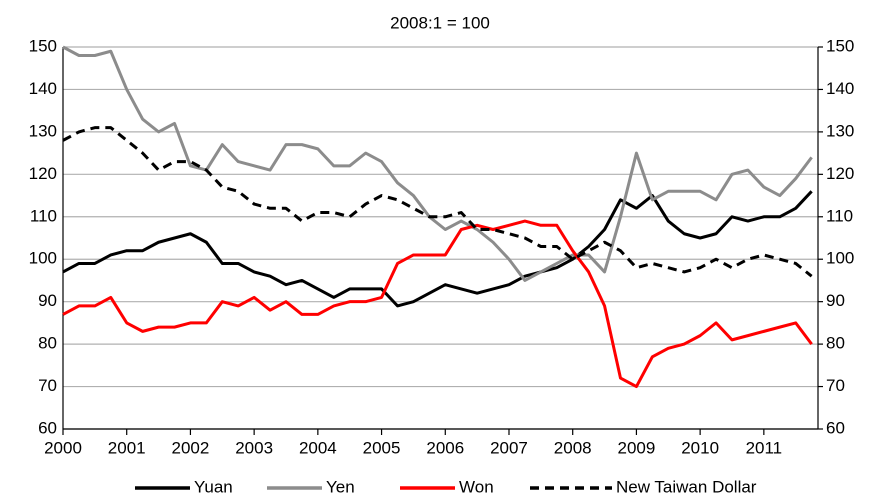  What do you see at coordinates (835, 427) in the screenshot?
I see `y2-tick-label: 60` at bounding box center [835, 427].